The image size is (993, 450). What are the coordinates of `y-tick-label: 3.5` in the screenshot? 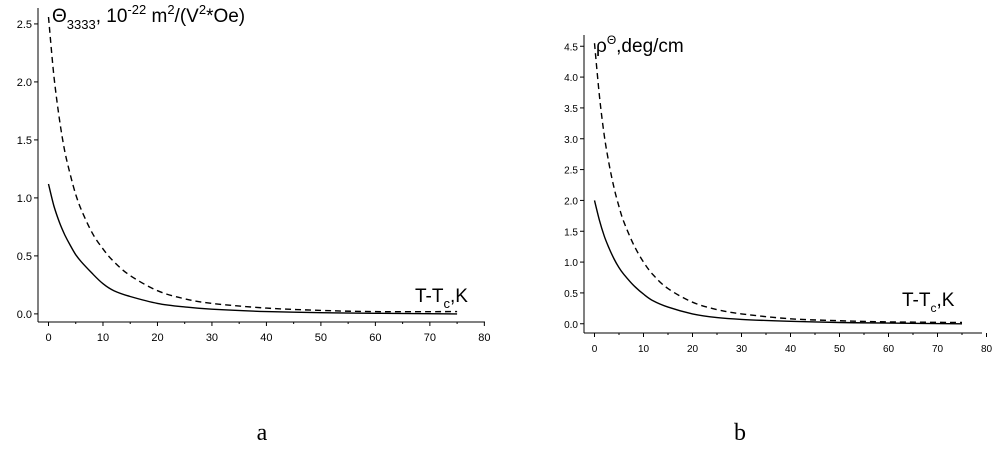 It's located at (571, 109).